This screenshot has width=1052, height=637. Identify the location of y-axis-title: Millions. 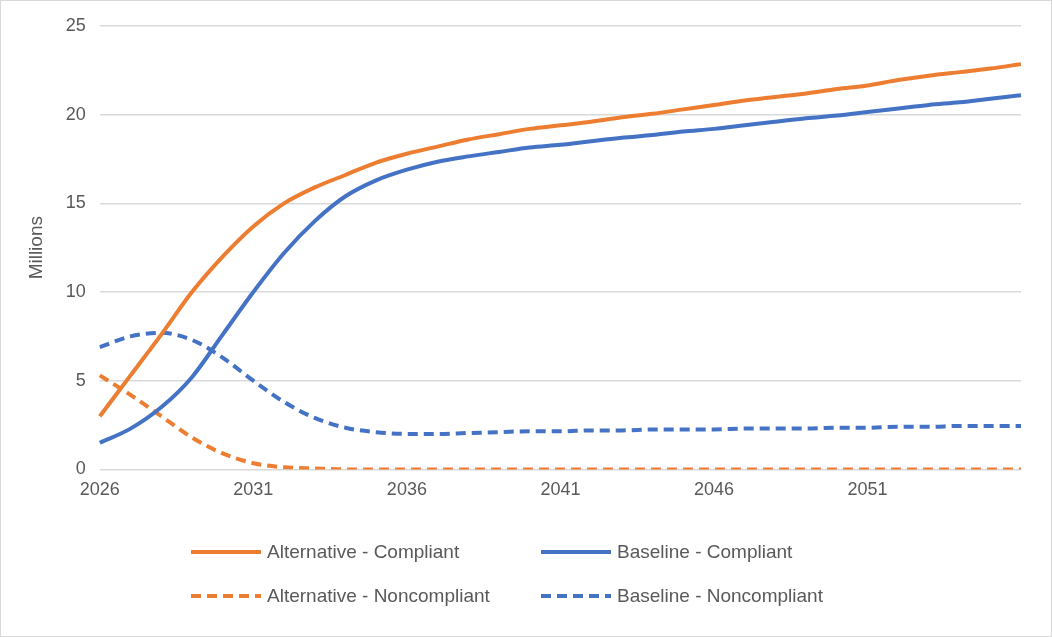
(35, 248).